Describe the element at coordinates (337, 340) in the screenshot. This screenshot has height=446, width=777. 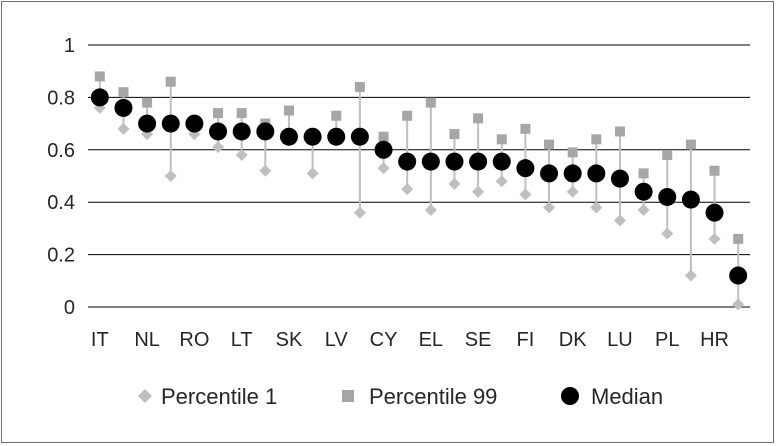
I see `x-tick-label: LV` at that location.